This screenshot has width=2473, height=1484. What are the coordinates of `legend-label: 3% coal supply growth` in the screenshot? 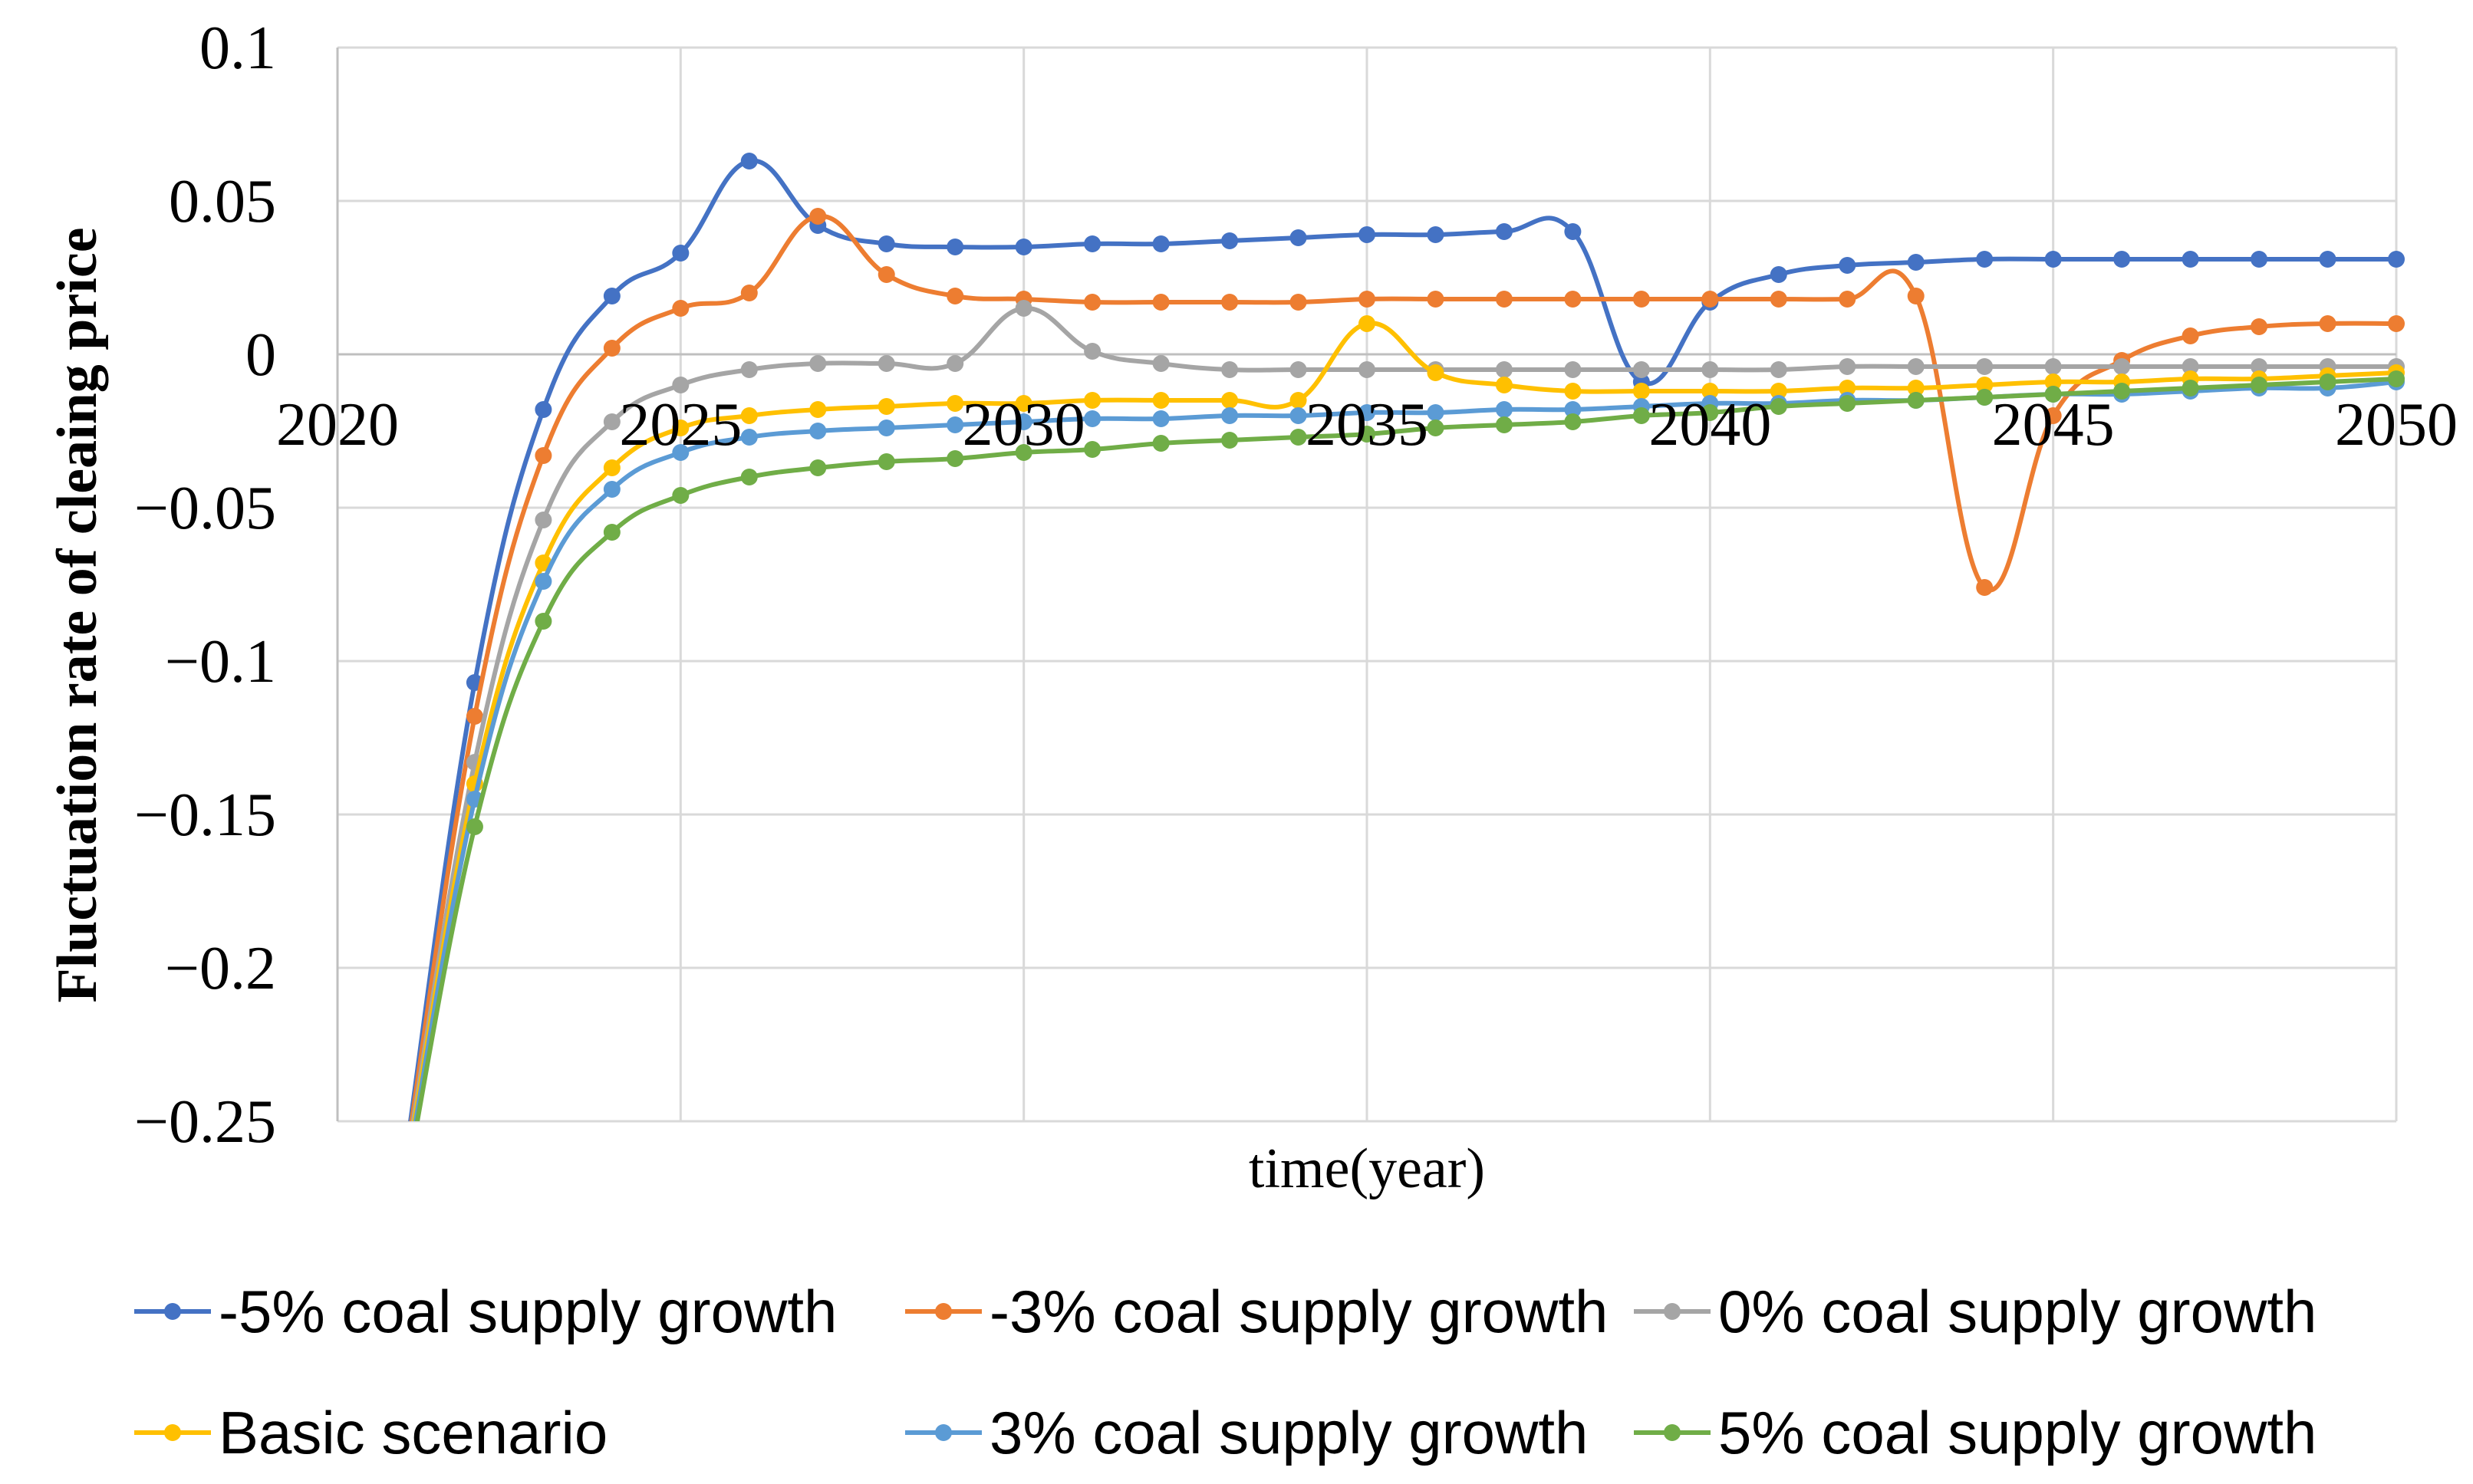 It's located at (1289, 1432).